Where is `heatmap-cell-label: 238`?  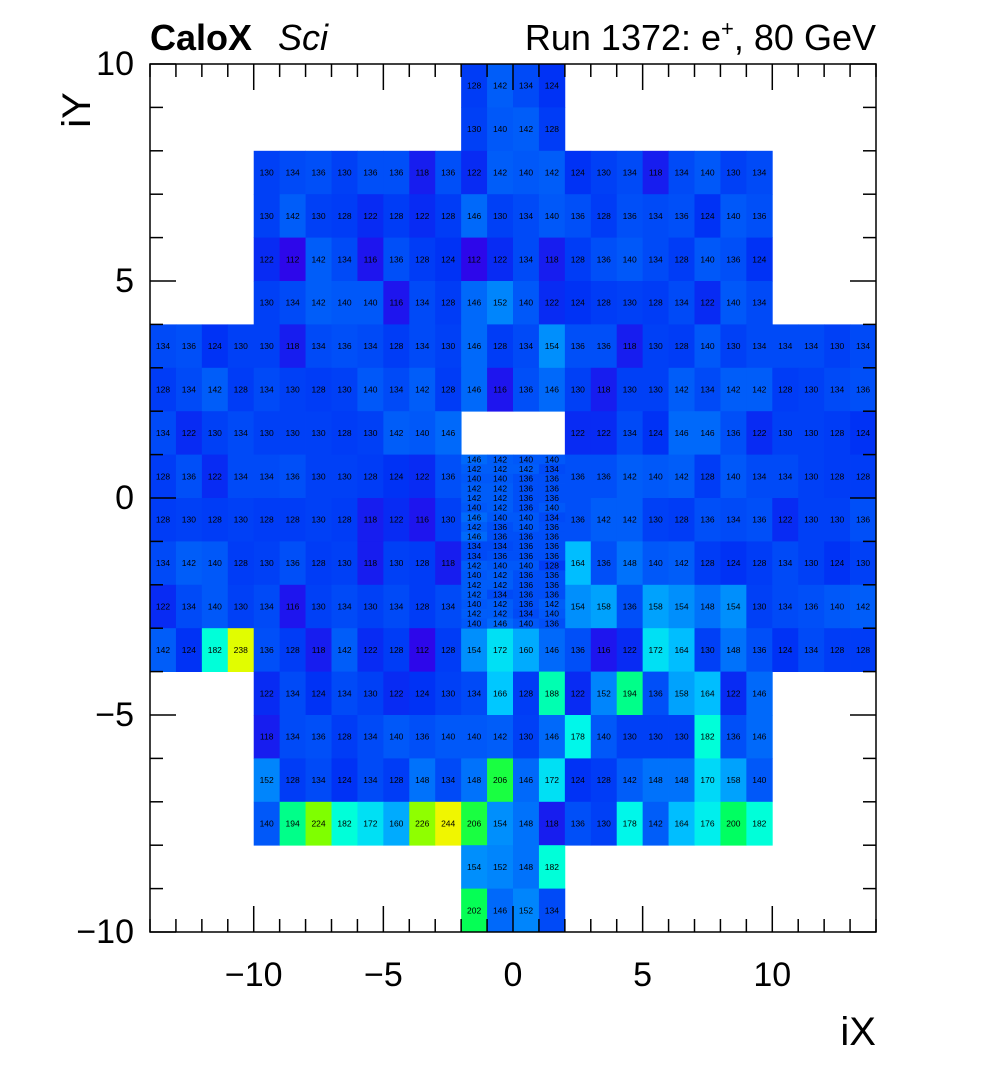 heatmap-cell-label: 238 is located at coordinates (241, 650).